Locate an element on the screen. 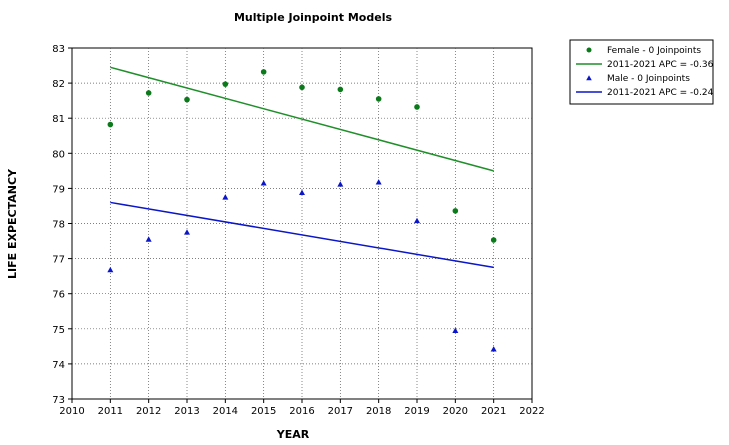 This screenshot has height=445, width=729. y-axis-ticks: 73 74 75 76 77 78 79 80 81 82 83 is located at coordinates (62, 225).